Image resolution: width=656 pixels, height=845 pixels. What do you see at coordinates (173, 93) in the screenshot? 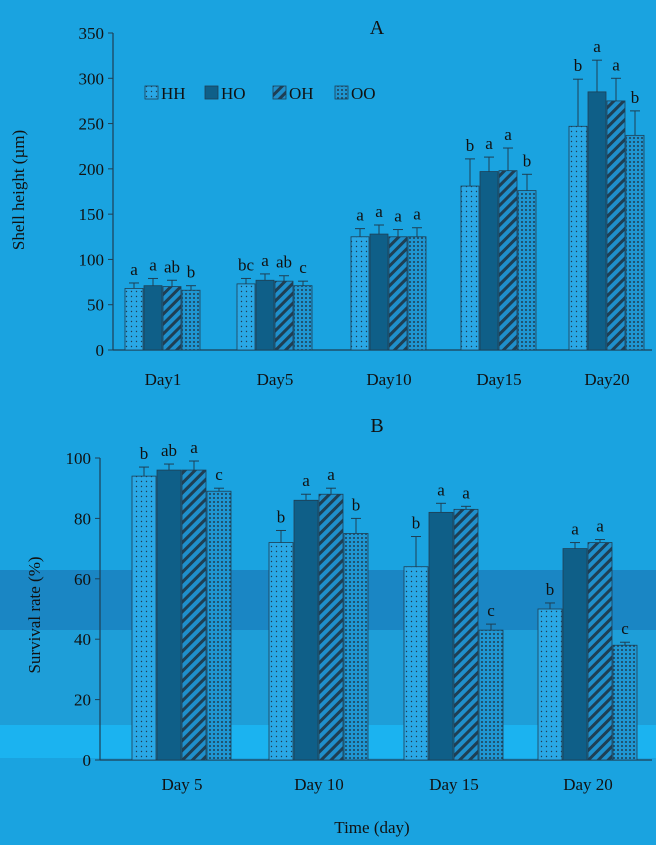
I see `legend-label-hh: HH` at bounding box center [173, 93].